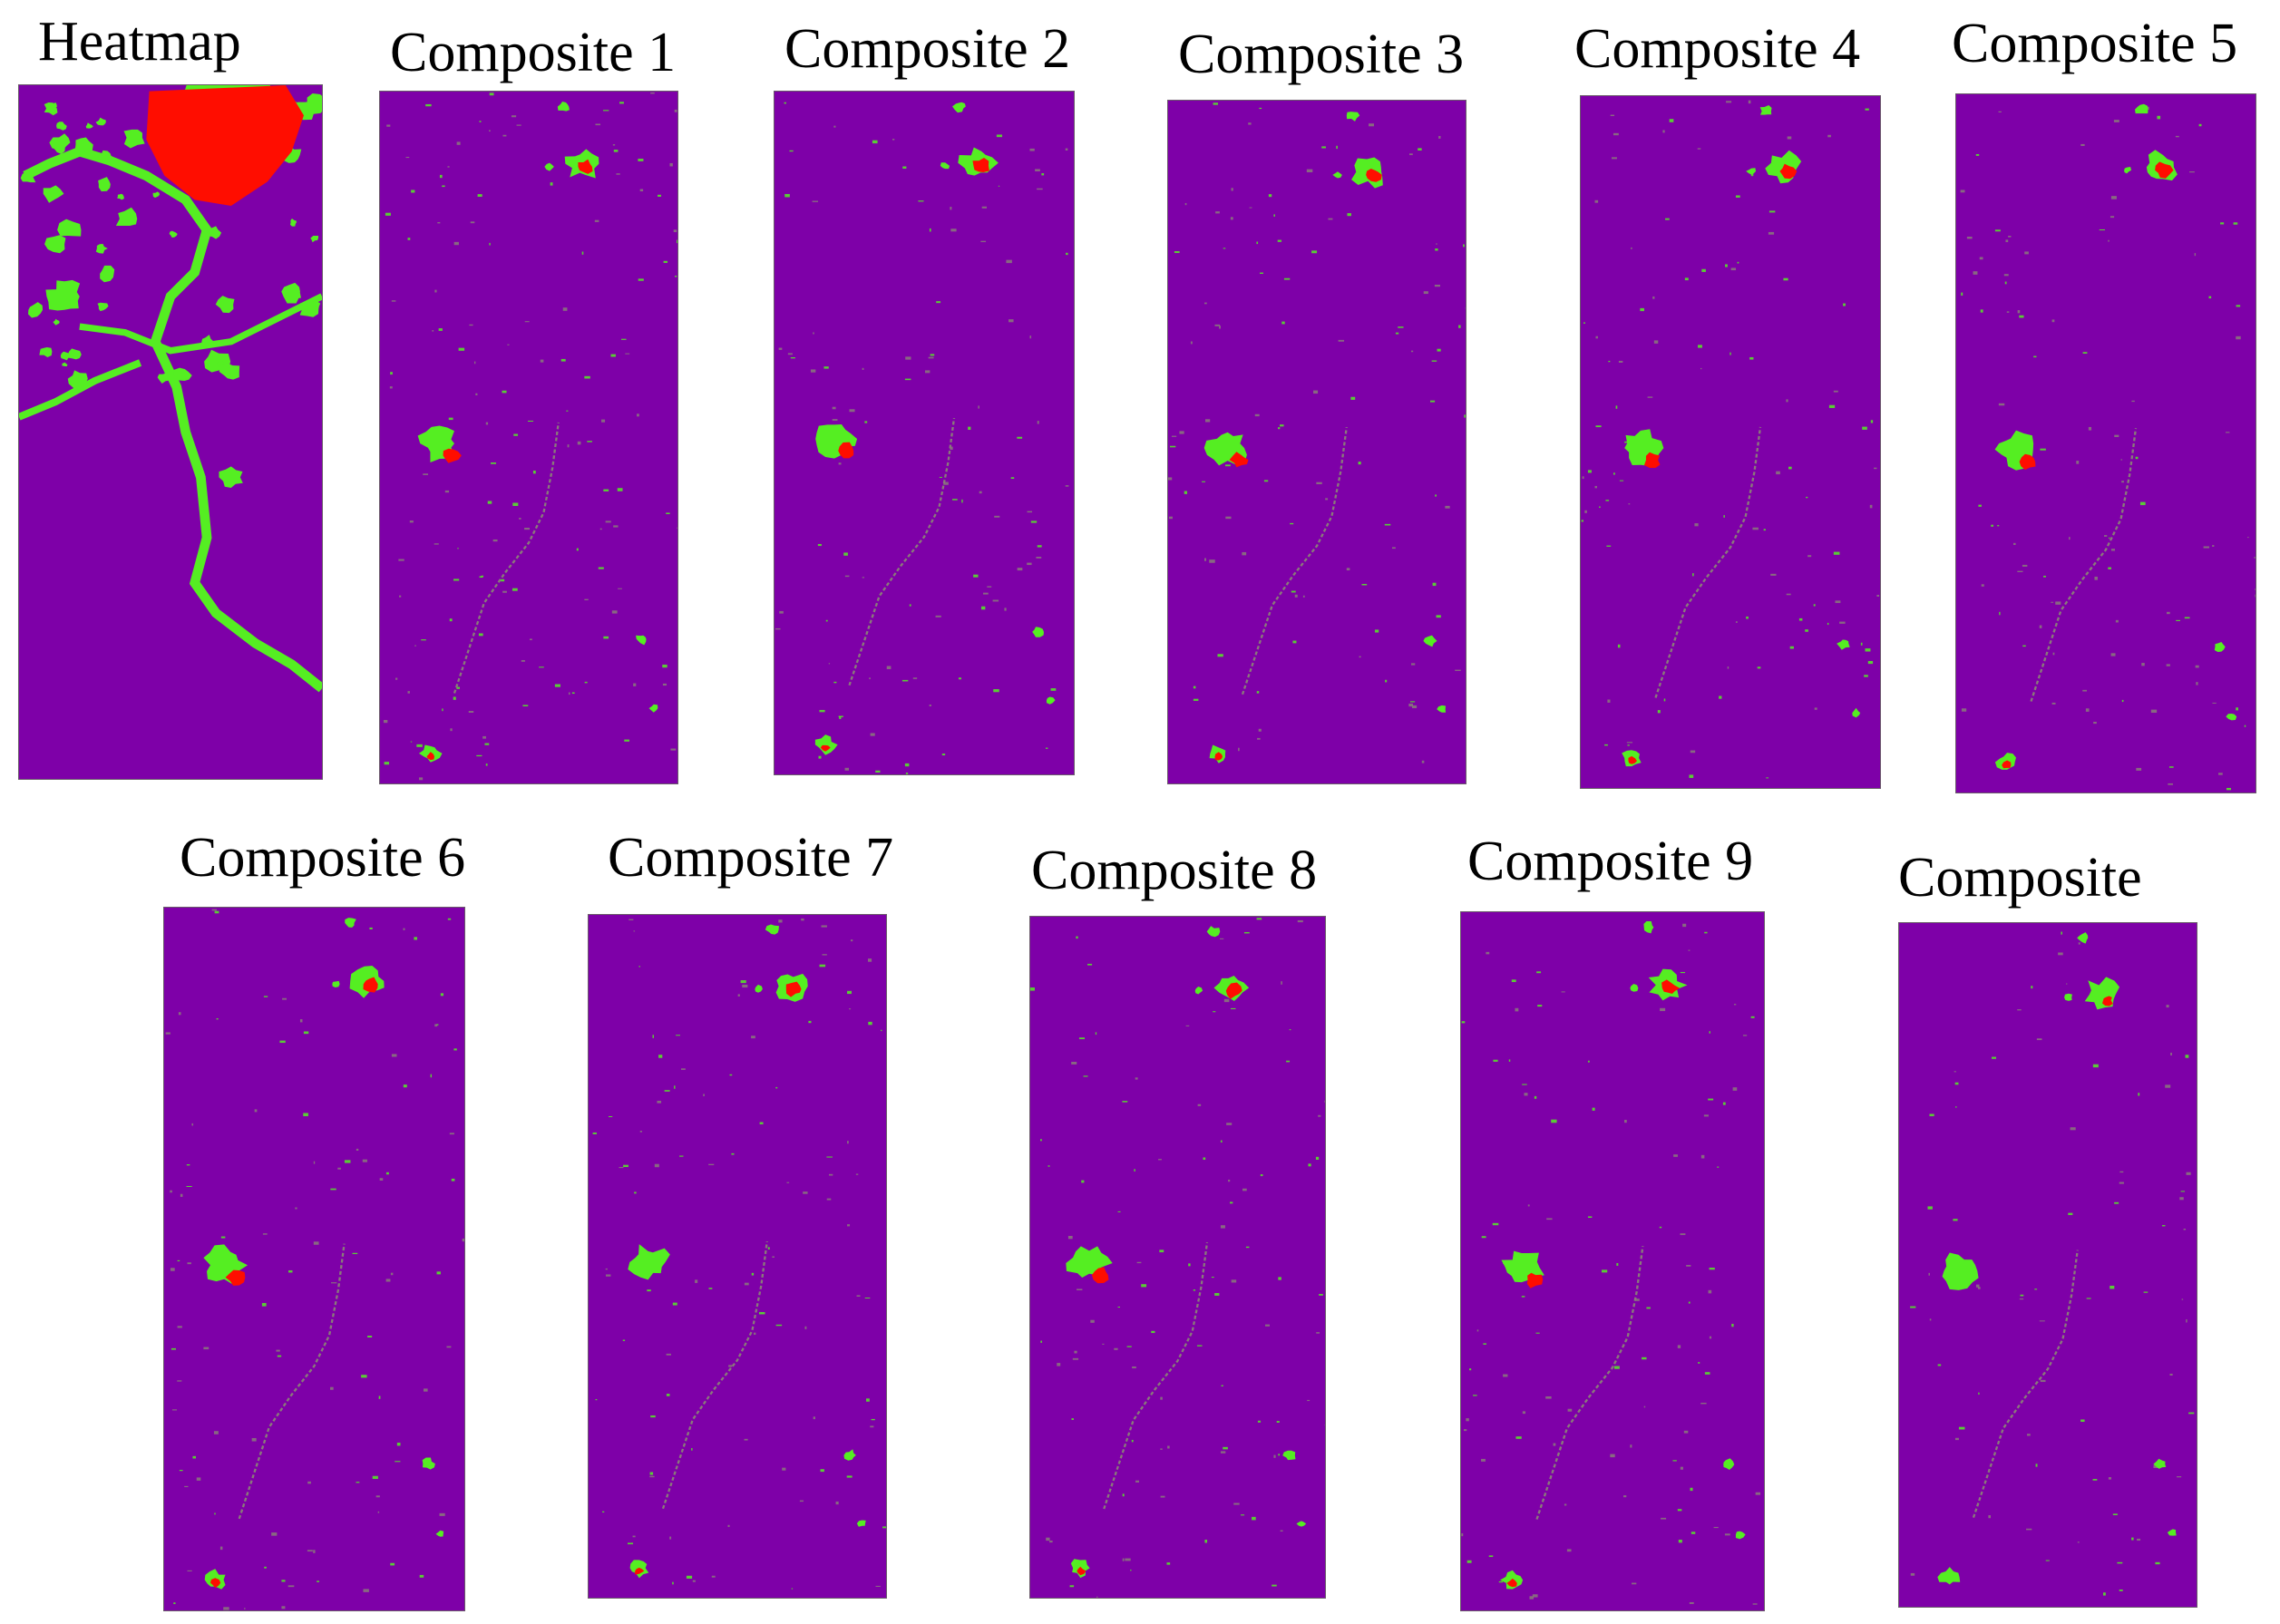 The height and width of the screenshot is (1624, 2280). What do you see at coordinates (2020, 878) in the screenshot?
I see `panel-title: Composite` at bounding box center [2020, 878].